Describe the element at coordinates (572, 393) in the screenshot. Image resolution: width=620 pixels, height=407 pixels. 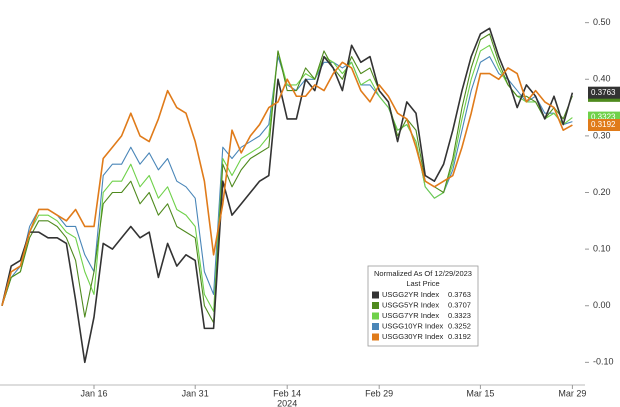
I see `x-tick-label: Mar 29` at that location.